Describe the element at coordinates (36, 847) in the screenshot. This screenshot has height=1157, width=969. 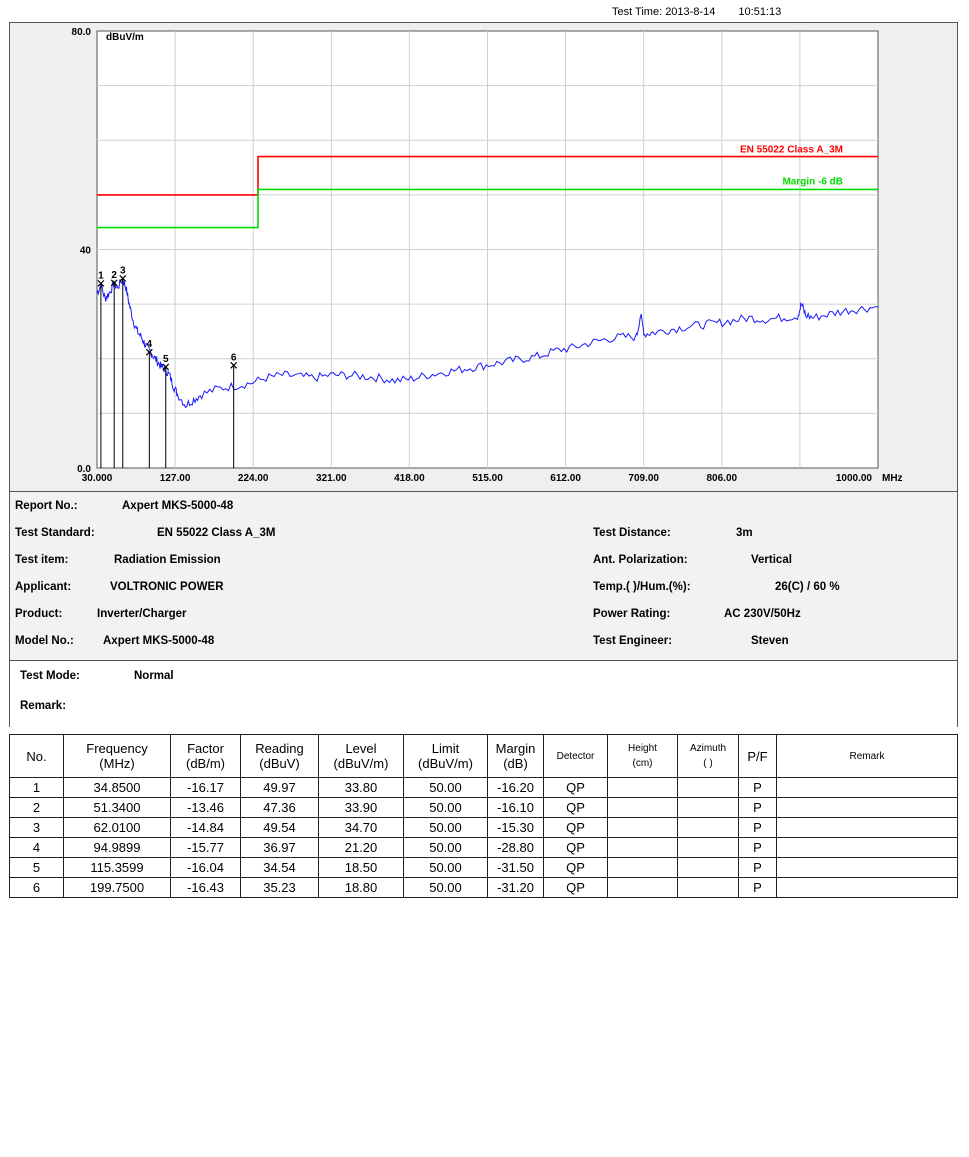
I see `table-cell: 4` at that location.